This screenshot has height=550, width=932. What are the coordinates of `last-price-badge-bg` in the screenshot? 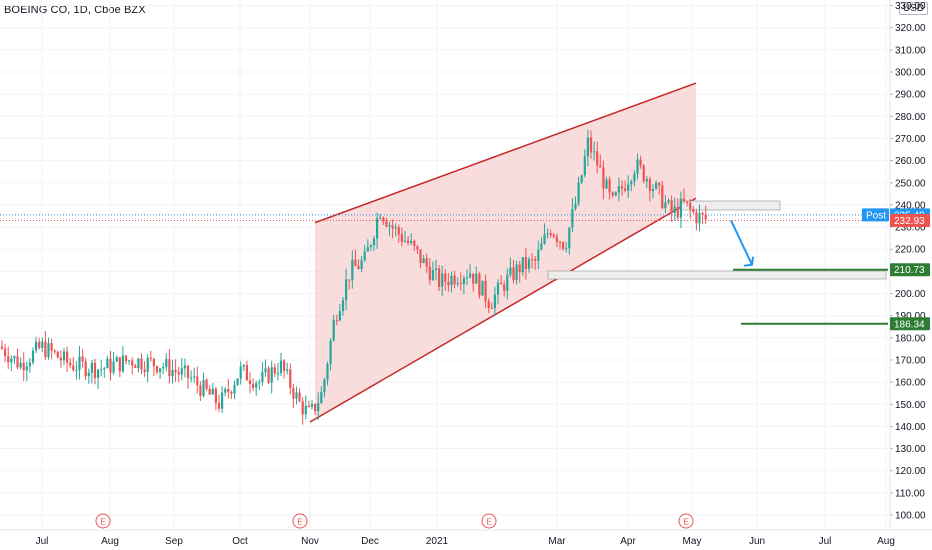 It's located at (910, 221).